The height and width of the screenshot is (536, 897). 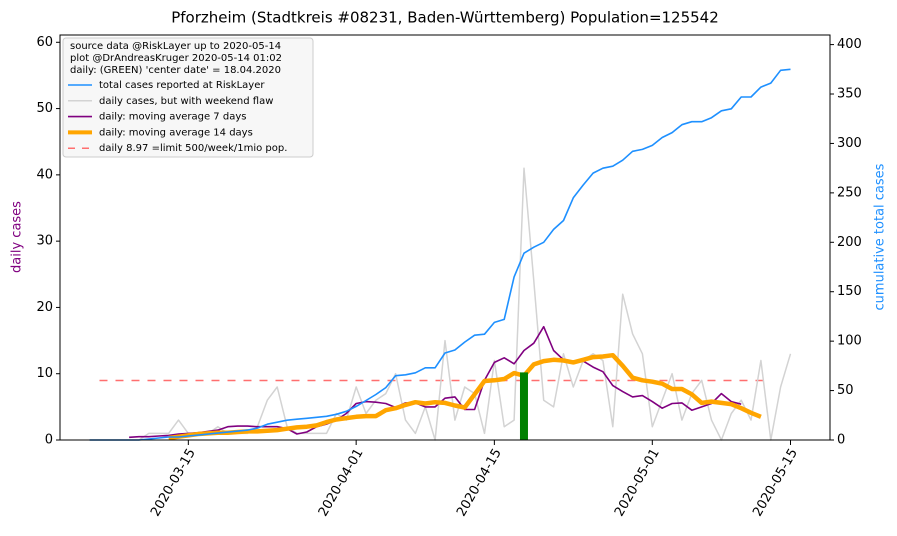 What do you see at coordinates (193, 148) in the screenshot?
I see `legend-label: daily 8.97 =limit 500/week/1mio pop.` at bounding box center [193, 148].